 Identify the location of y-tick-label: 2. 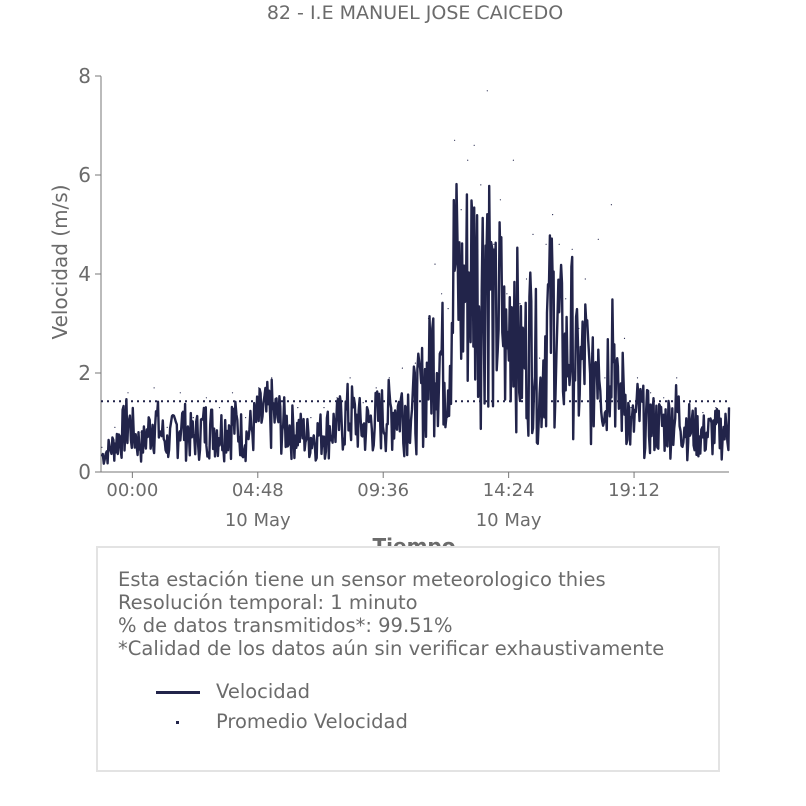
(84, 373).